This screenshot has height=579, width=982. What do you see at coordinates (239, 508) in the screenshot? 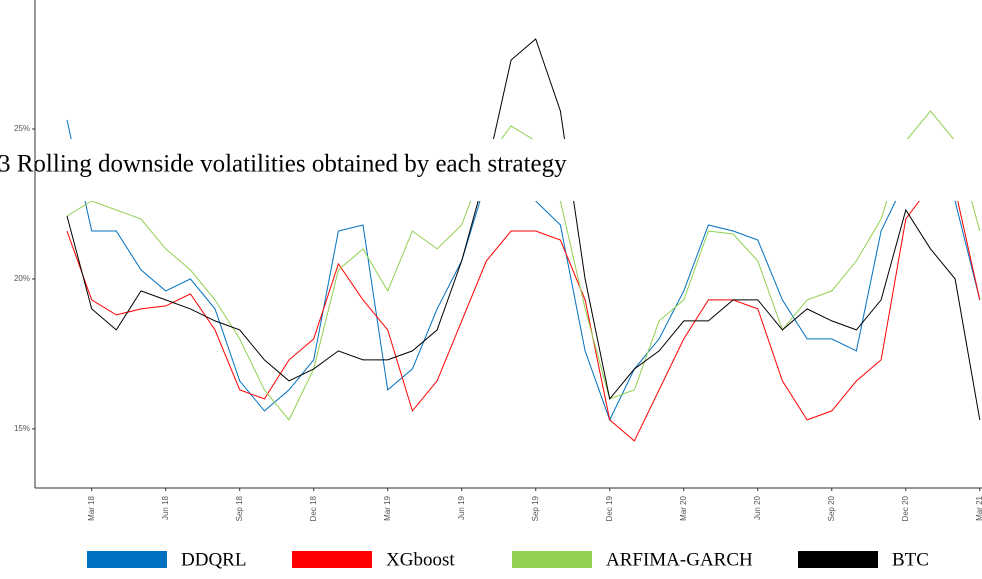
I see `x-tick-label: Sep 18` at bounding box center [239, 508].